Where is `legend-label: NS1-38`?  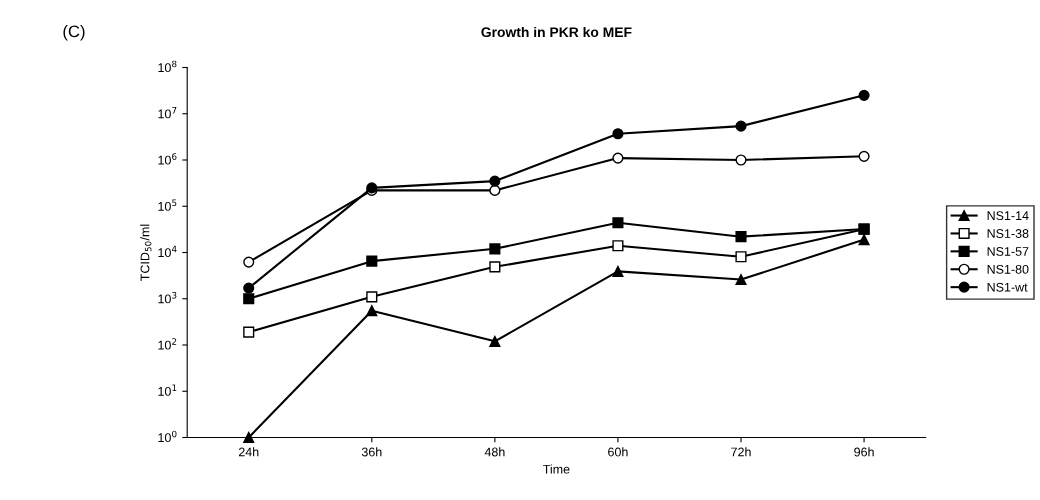 legend-label: NS1-38 is located at coordinates (1008, 233).